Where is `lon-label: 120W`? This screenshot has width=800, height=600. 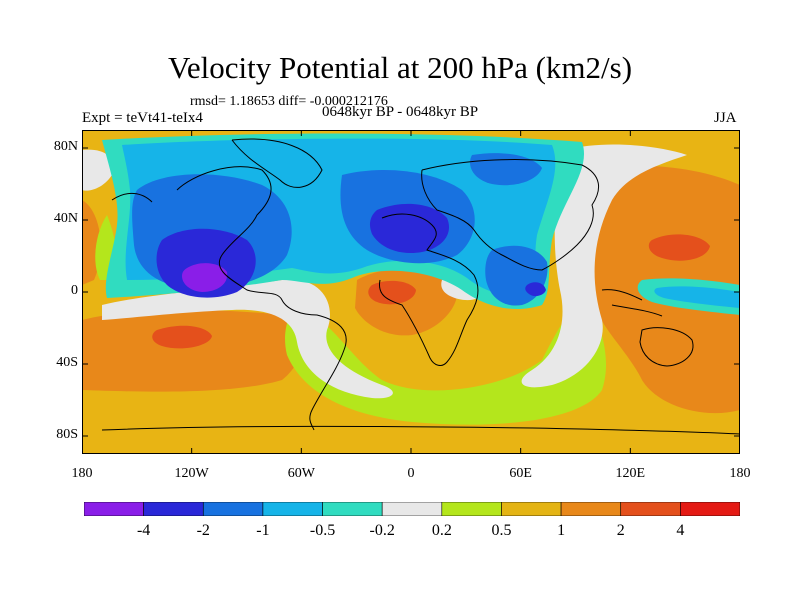 lon-label: 120W is located at coordinates (191, 473).